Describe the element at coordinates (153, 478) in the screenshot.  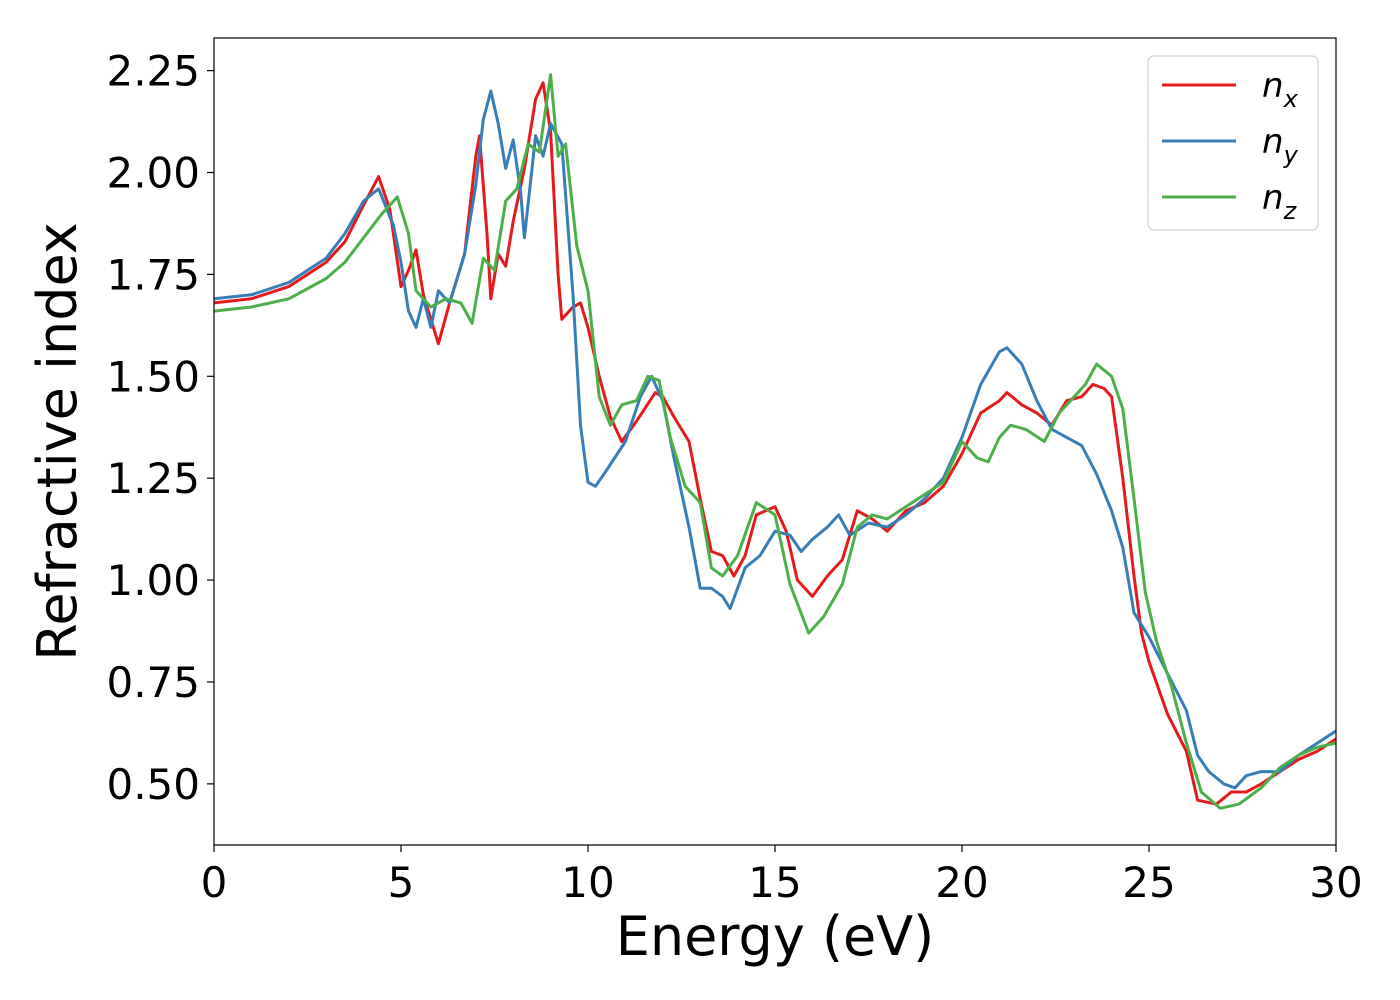
I see `y-tick-label: 1.25` at that location.